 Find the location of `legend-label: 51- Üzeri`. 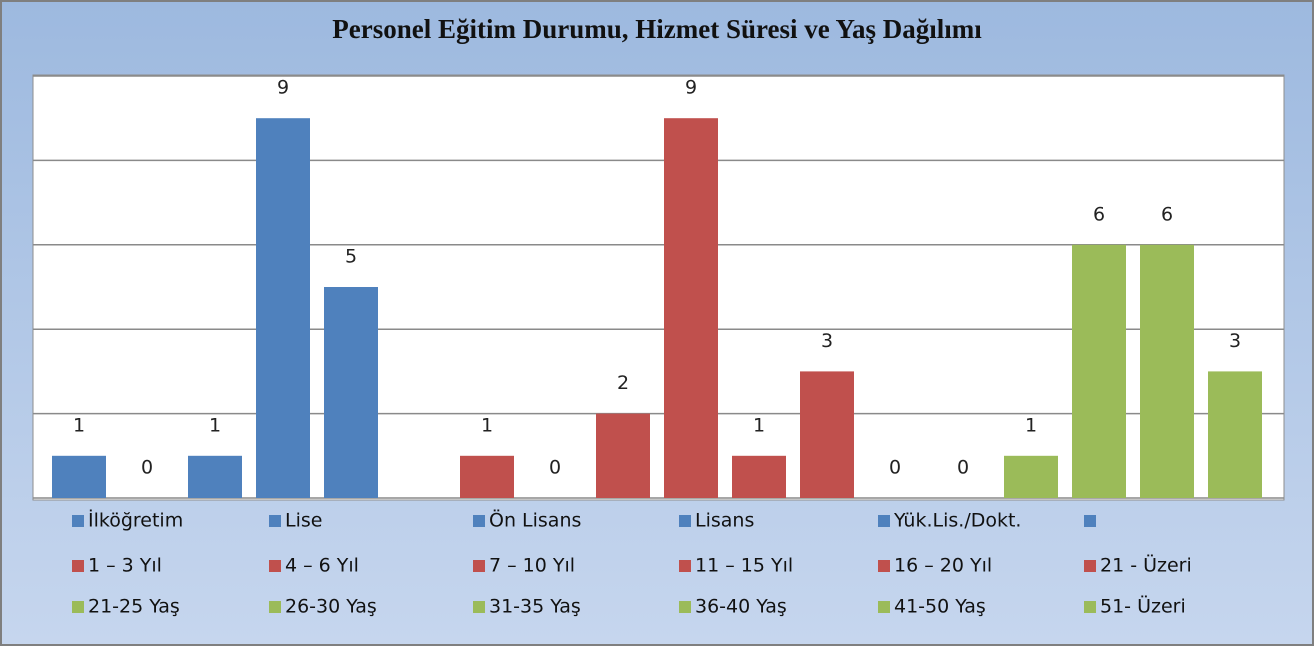

legend-label: 51- Üzeri is located at coordinates (1143, 606).